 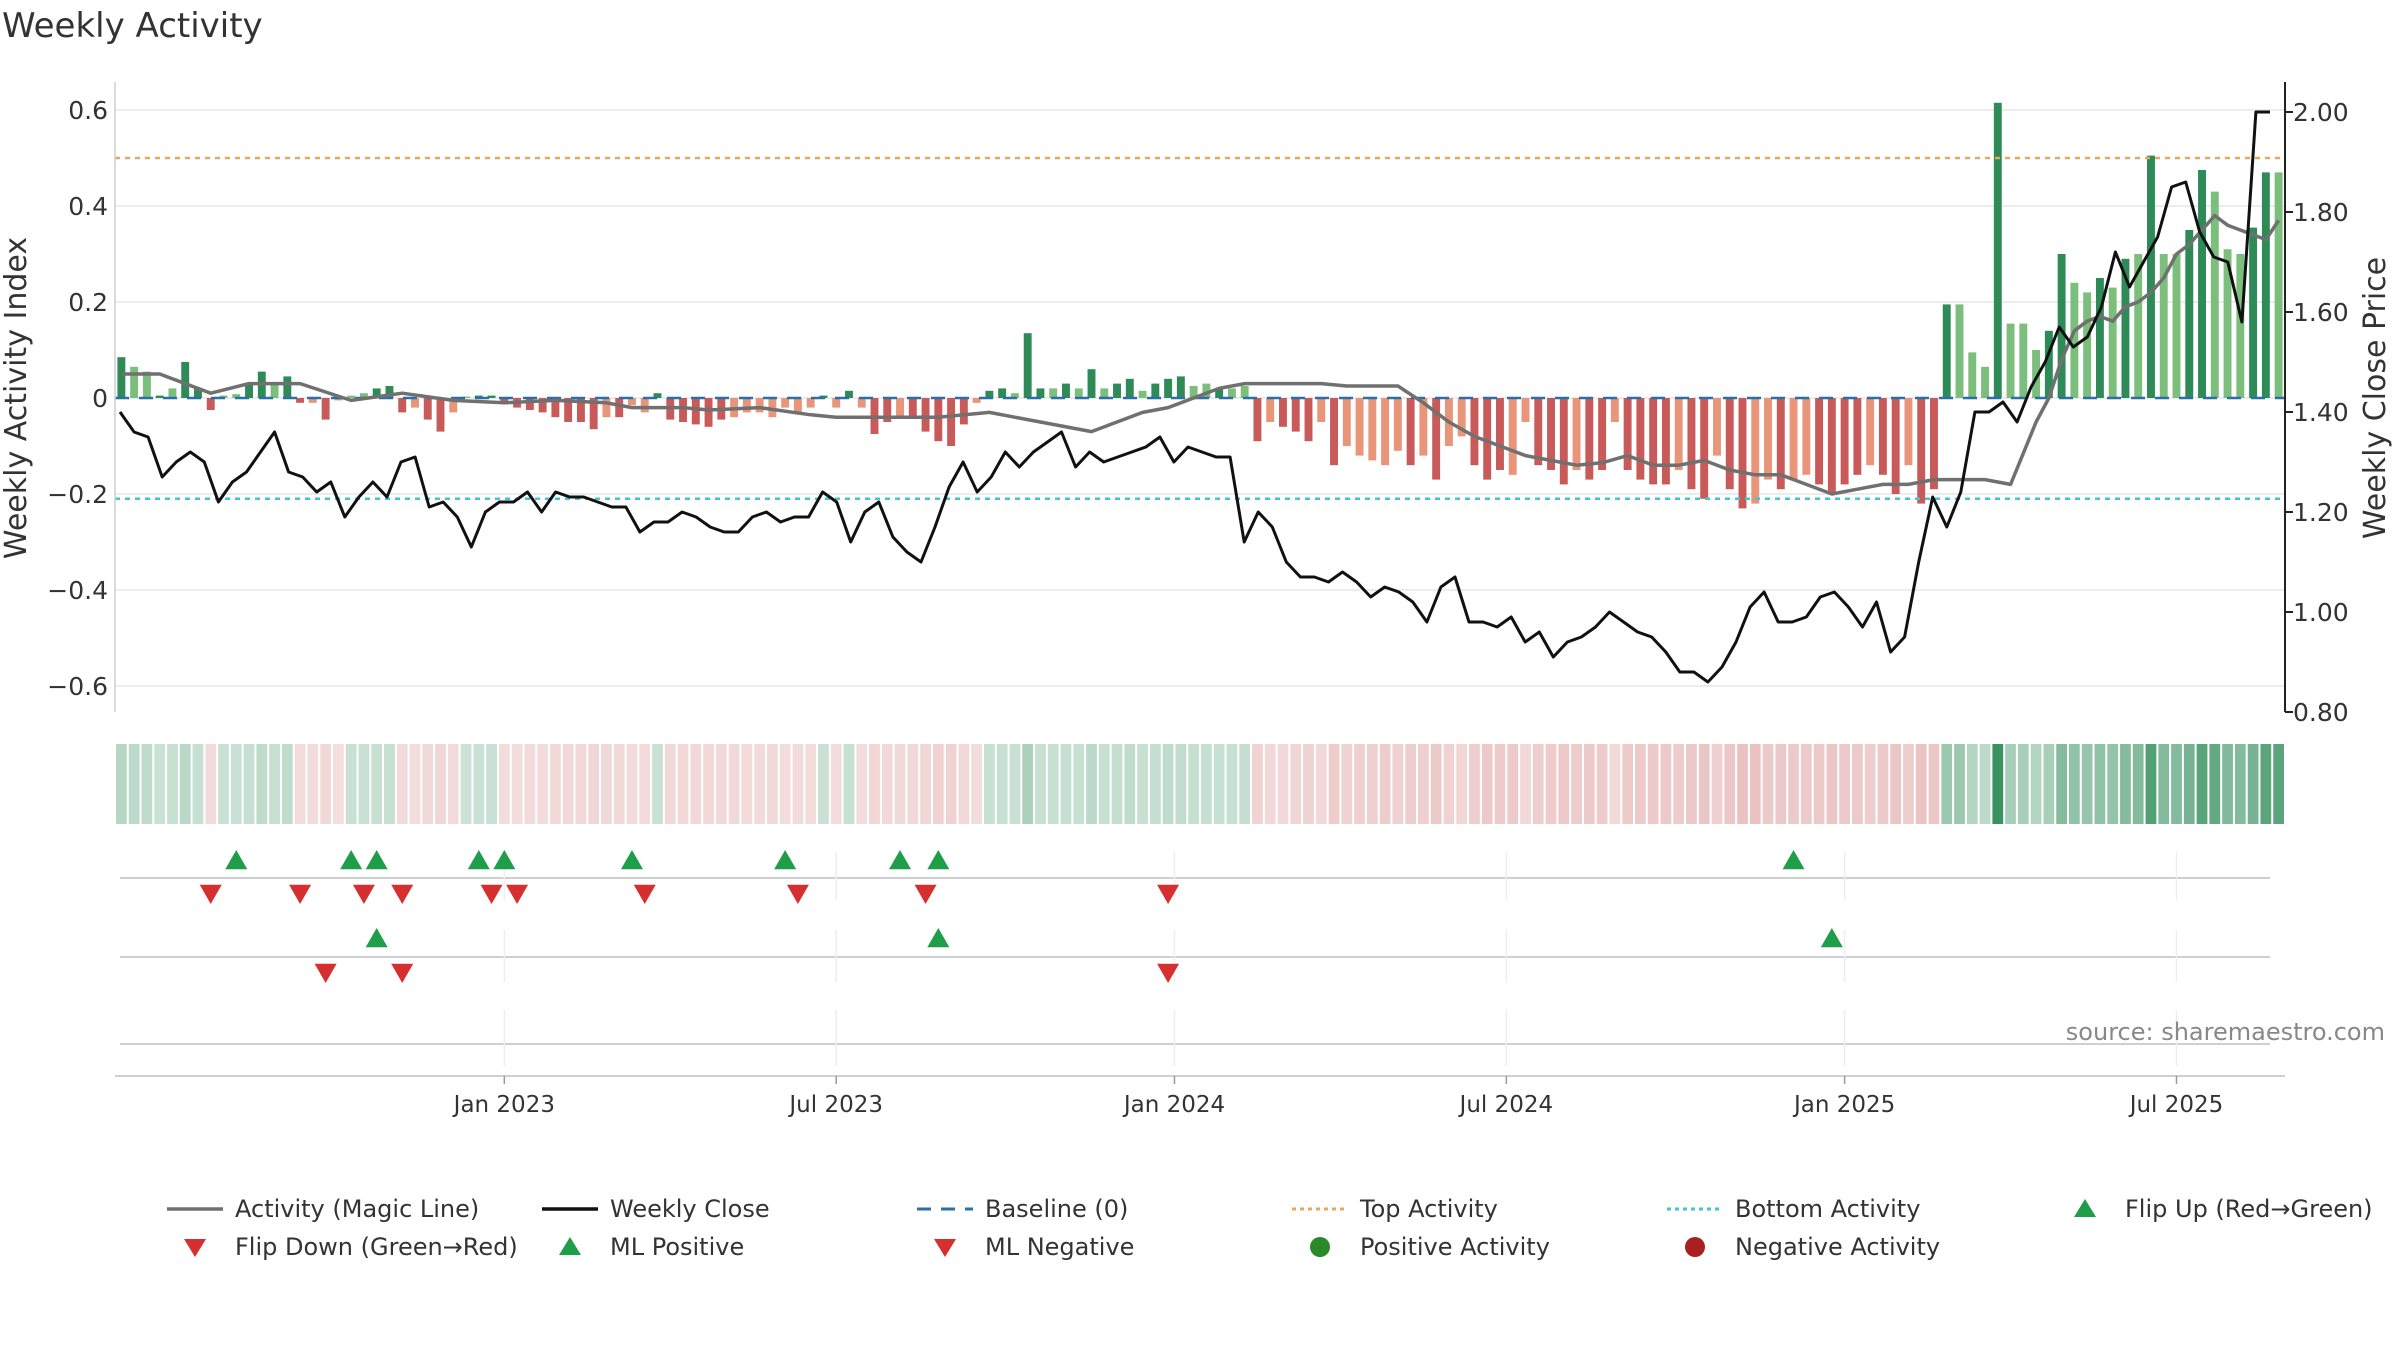 I want to click on y-tick-label: −0.2, so click(x=77, y=494).